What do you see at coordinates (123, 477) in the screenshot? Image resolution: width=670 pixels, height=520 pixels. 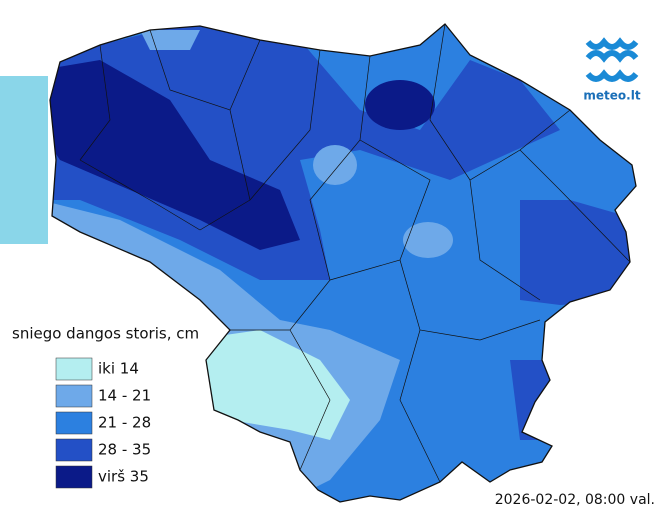 I see `legend-label: virš 35` at bounding box center [123, 477].